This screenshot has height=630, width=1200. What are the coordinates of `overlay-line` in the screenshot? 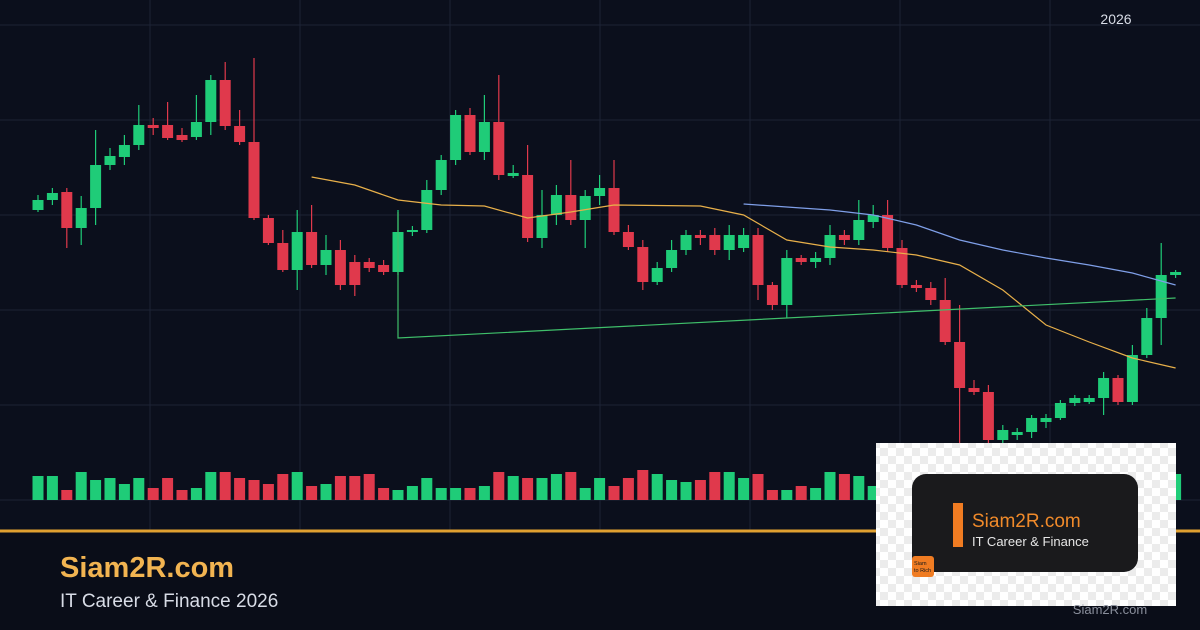 It's located at (959, 244).